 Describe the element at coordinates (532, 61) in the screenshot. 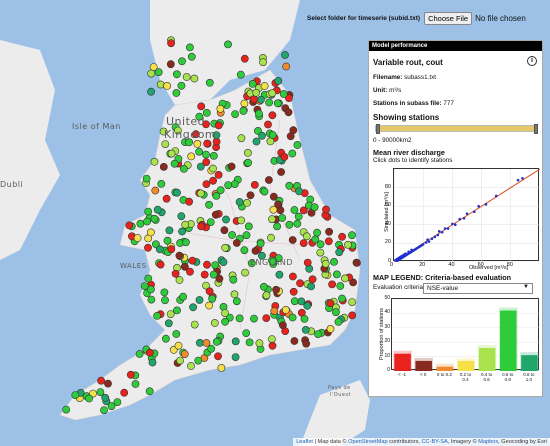

I see `info-icon: i` at that location.